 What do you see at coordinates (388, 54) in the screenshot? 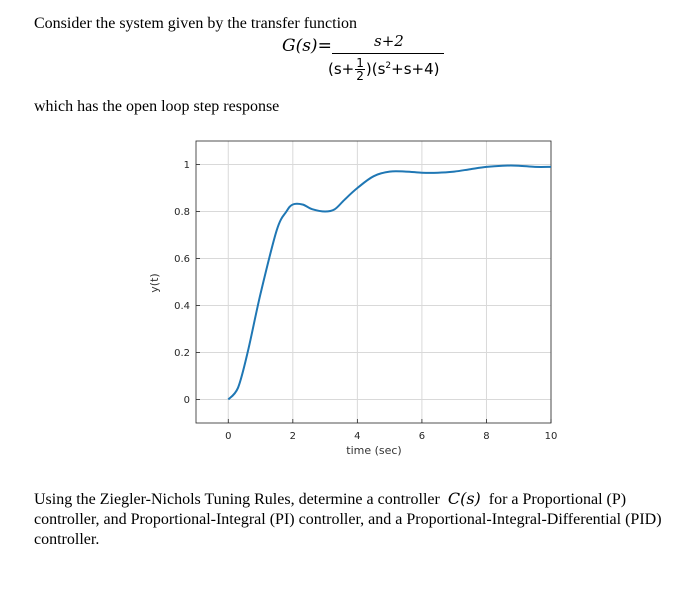
I see `tf-fraction-bar` at bounding box center [388, 54].